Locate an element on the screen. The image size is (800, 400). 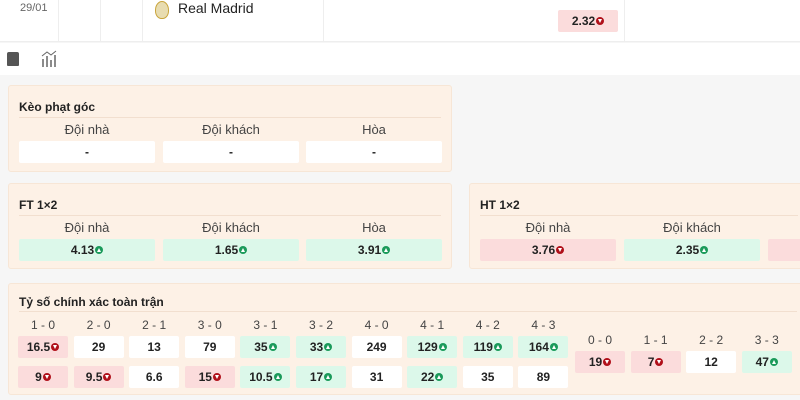
odds-cell-away: 1.65 is located at coordinates (231, 250).